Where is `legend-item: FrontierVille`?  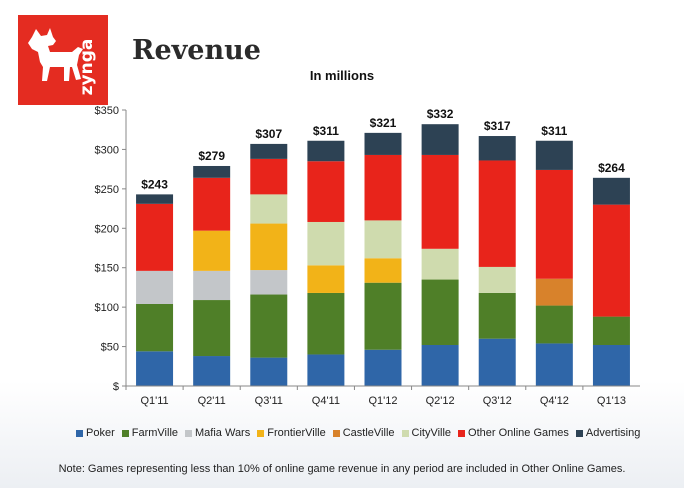
legend-item: FrontierVille is located at coordinates (291, 433).